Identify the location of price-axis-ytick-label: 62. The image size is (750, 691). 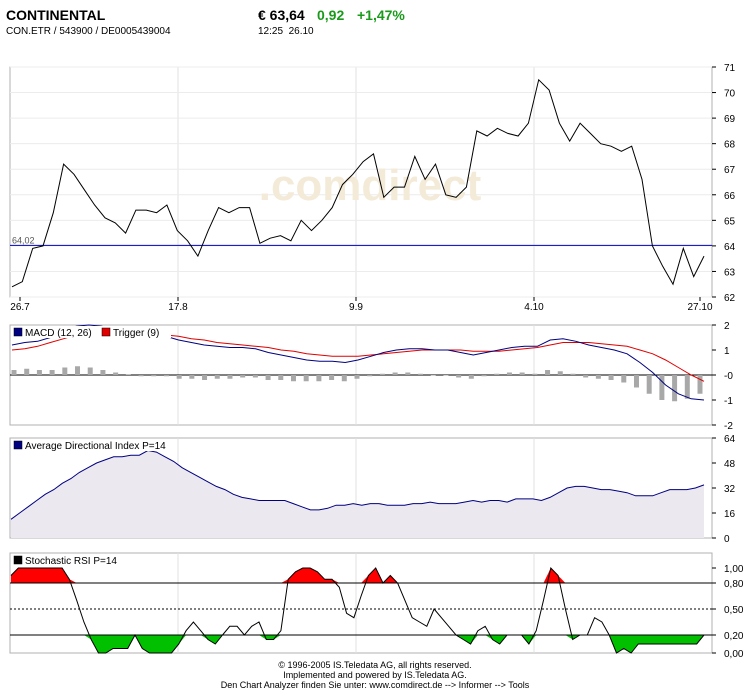
(730, 298).